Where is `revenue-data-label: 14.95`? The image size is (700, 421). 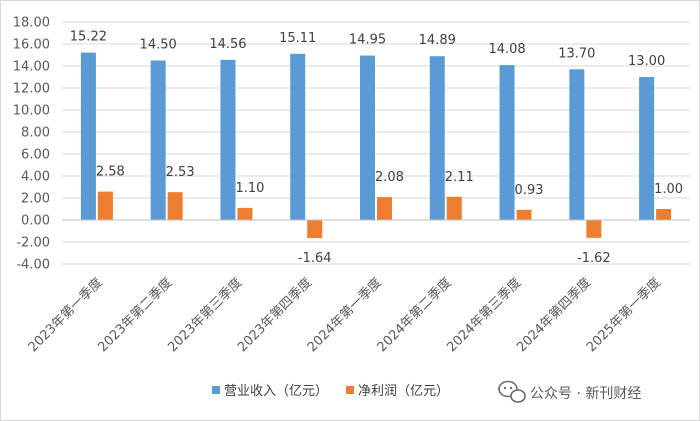
revenue-data-label: 14.95 is located at coordinates (367, 40).